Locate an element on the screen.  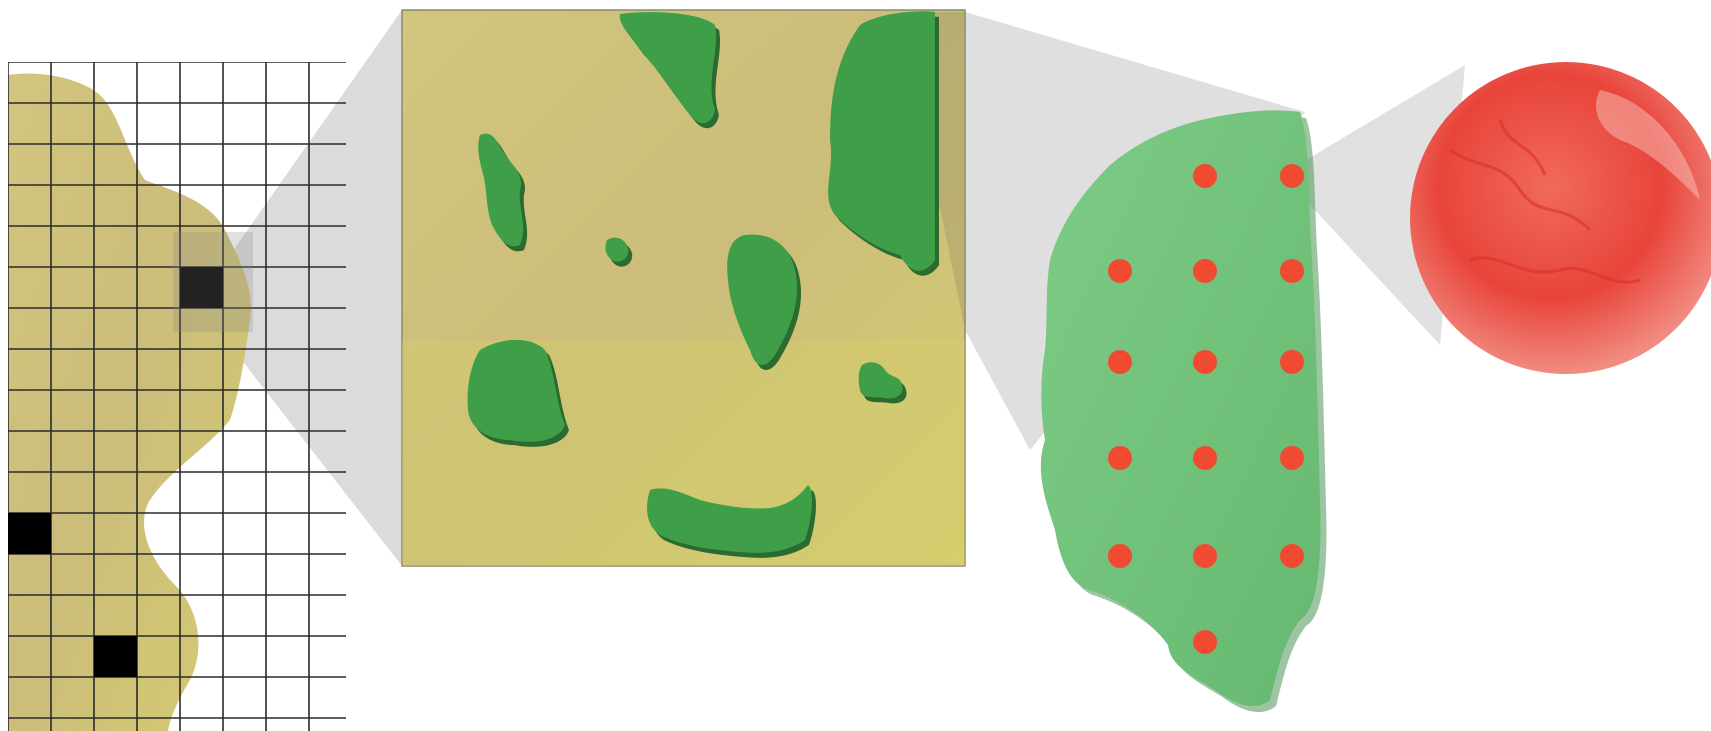
grid-highlight-overlay is located at coordinates (213, 282).